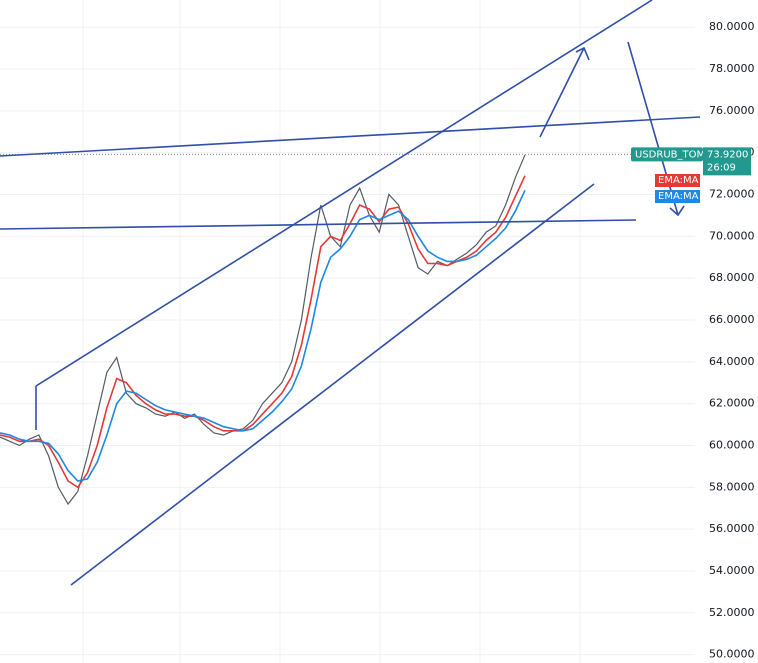 This screenshot has width=758, height=663. What do you see at coordinates (732, 570) in the screenshot?
I see `y-tick-label: 54.0000` at bounding box center [732, 570].